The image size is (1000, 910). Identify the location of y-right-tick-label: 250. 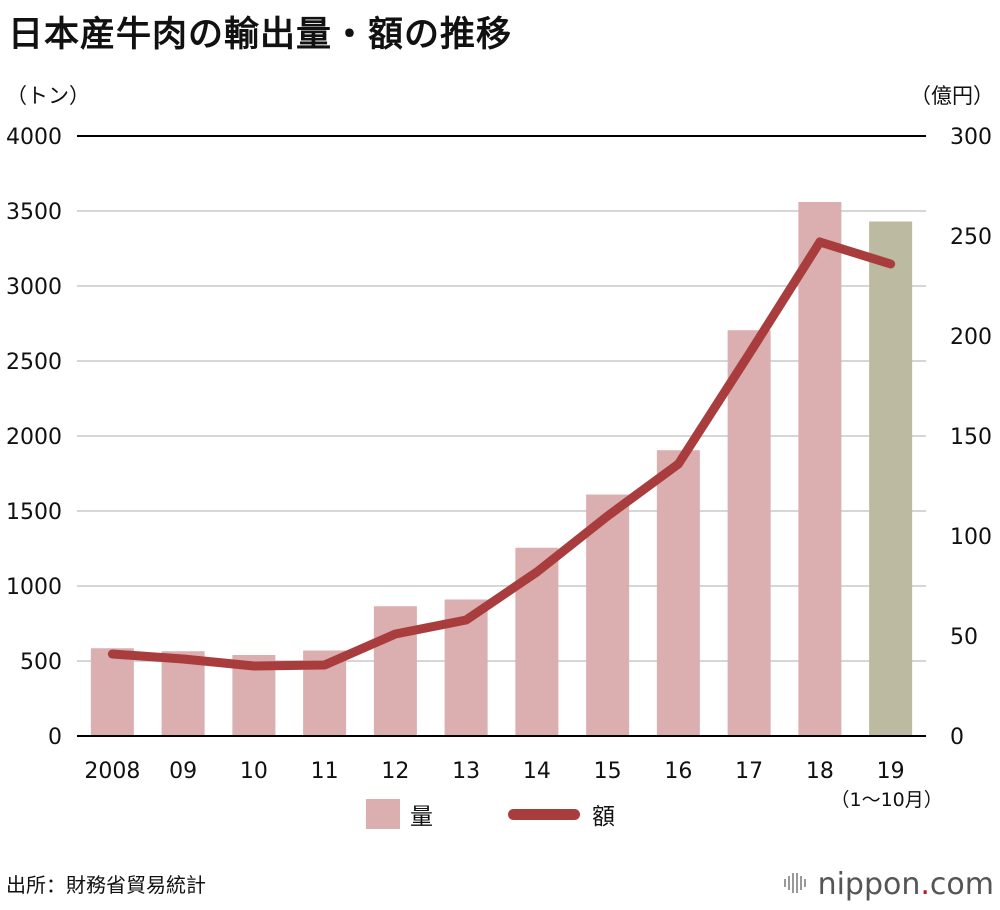
(971, 237).